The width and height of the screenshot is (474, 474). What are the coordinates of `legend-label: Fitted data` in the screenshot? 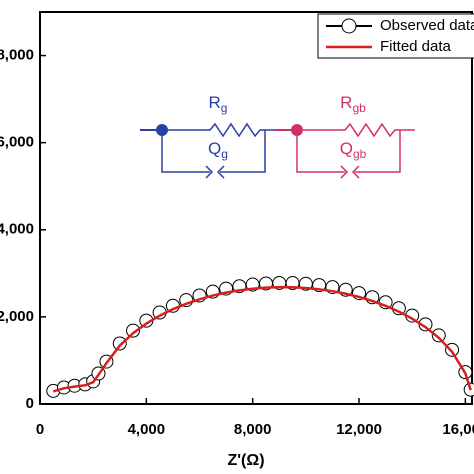 It's located at (416, 46).